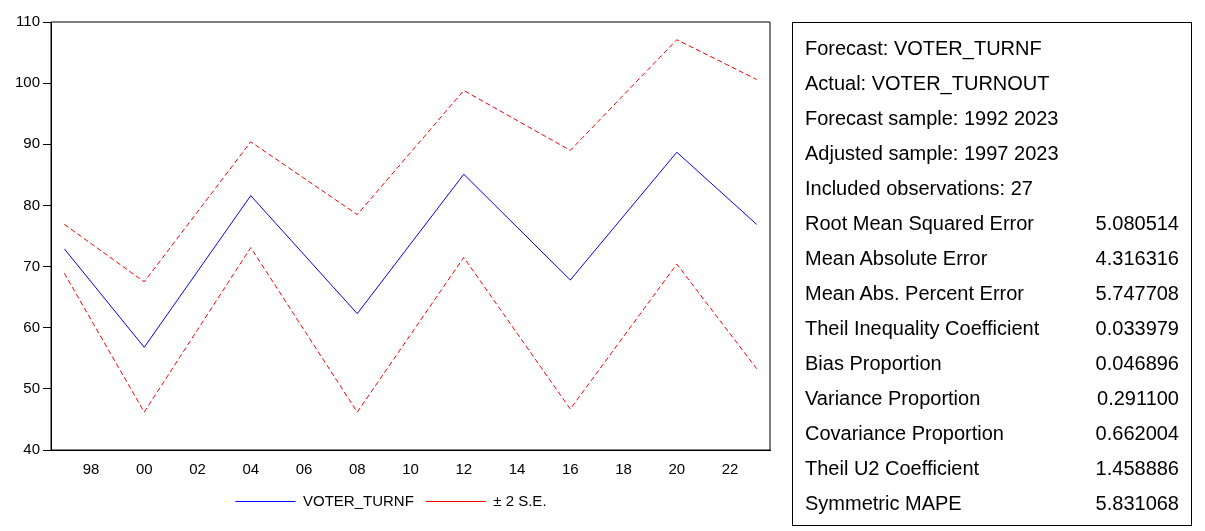  What do you see at coordinates (28, 21) in the screenshot?
I see `y-tick-label: 110` at bounding box center [28, 21].